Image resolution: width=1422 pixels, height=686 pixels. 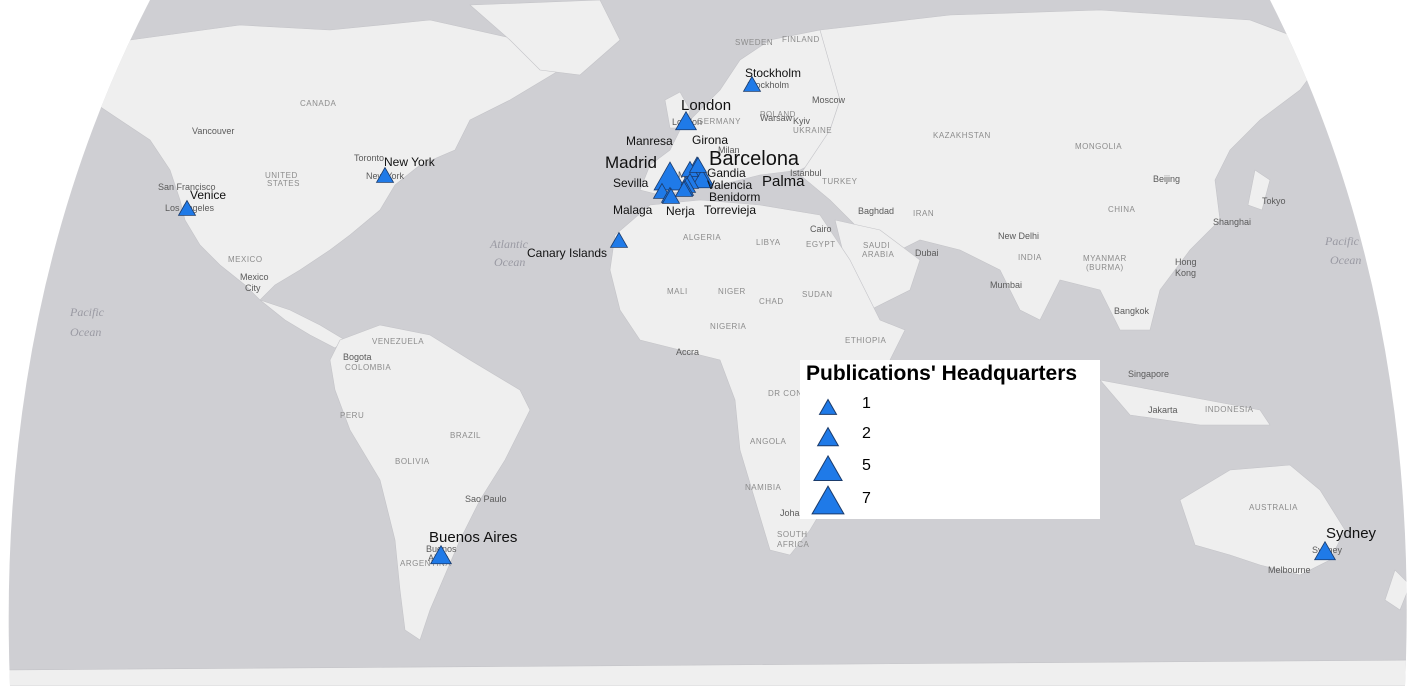 I want to click on benidorm-label: Benidorm, so click(x=734, y=197).